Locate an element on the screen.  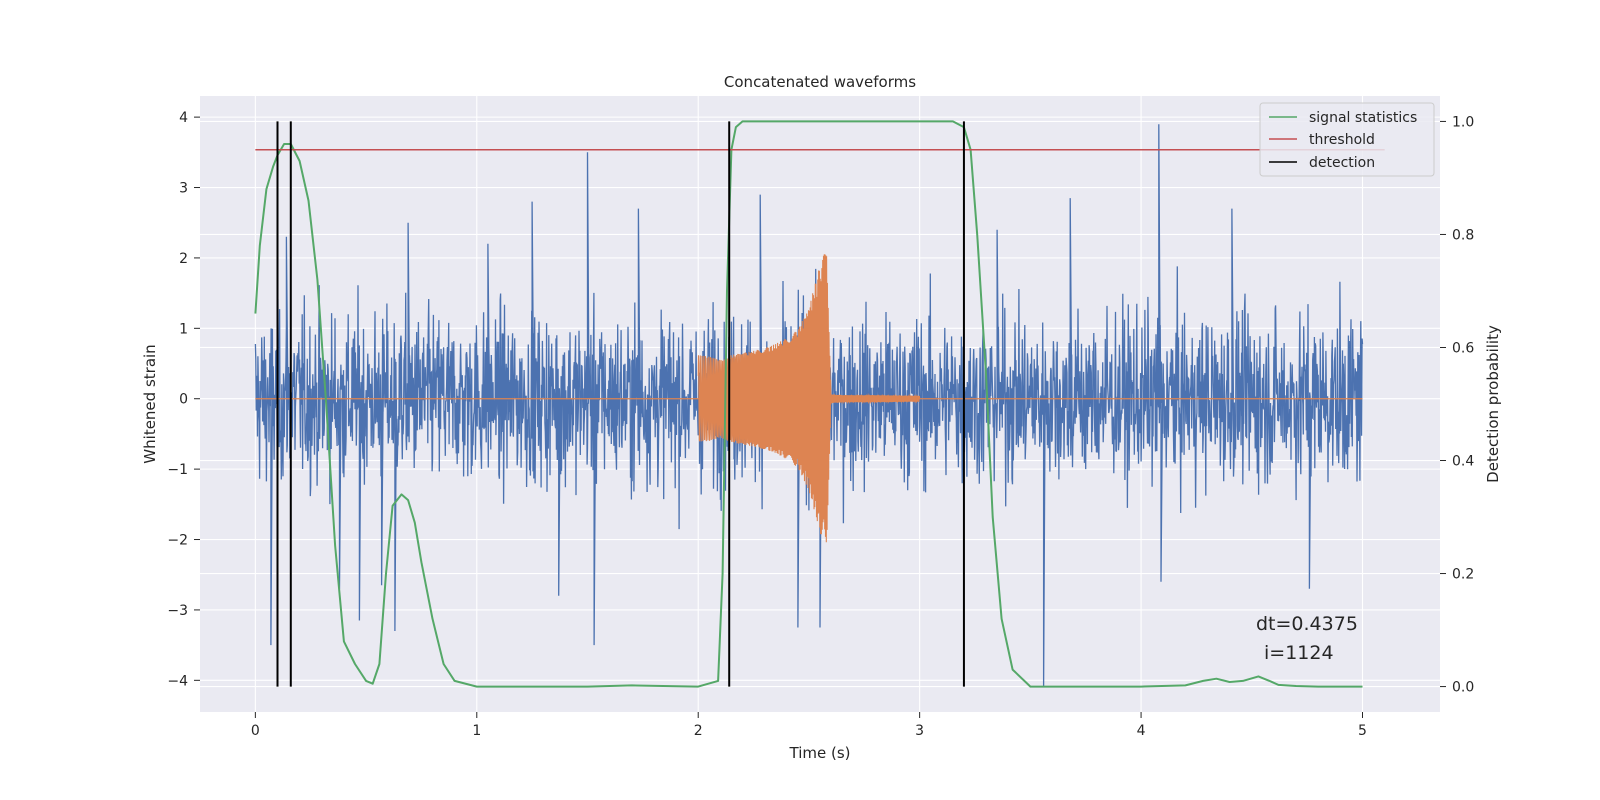
x-axis-ticks: 0 1 2 3 4 5 is located at coordinates (809, 725).